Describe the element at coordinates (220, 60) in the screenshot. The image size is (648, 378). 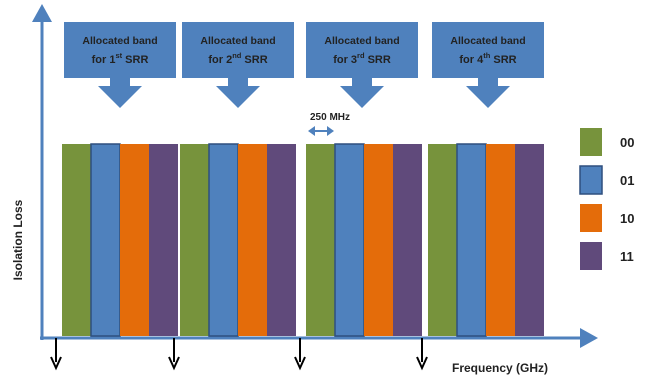
I see `callout-line2-prefix: for 2` at that location.